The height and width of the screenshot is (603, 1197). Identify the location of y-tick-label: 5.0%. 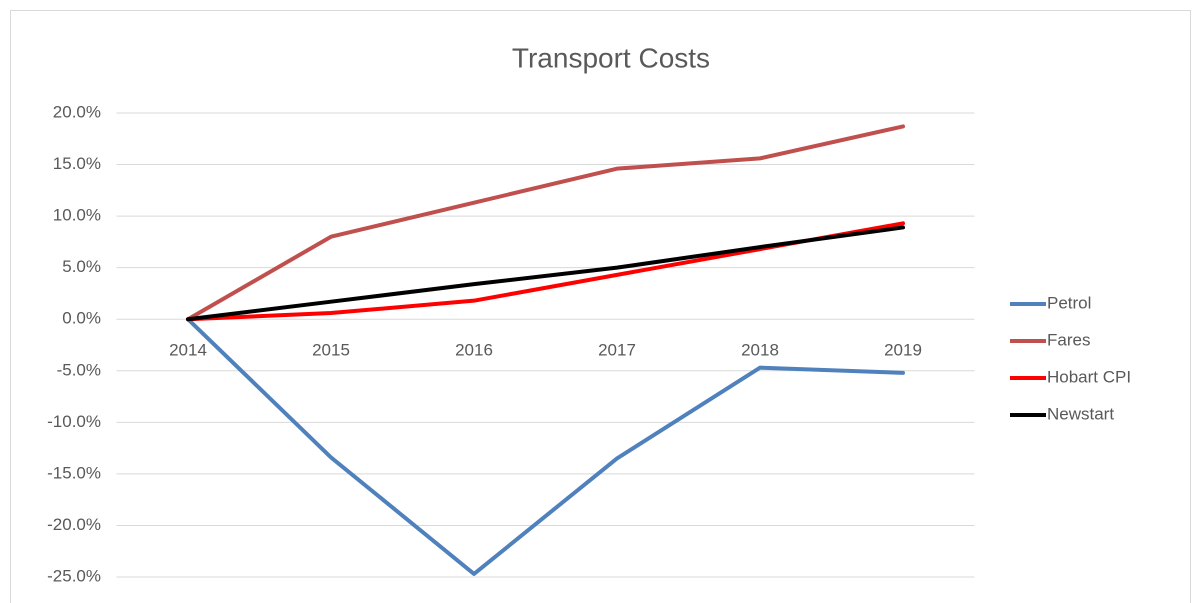
(81, 266).